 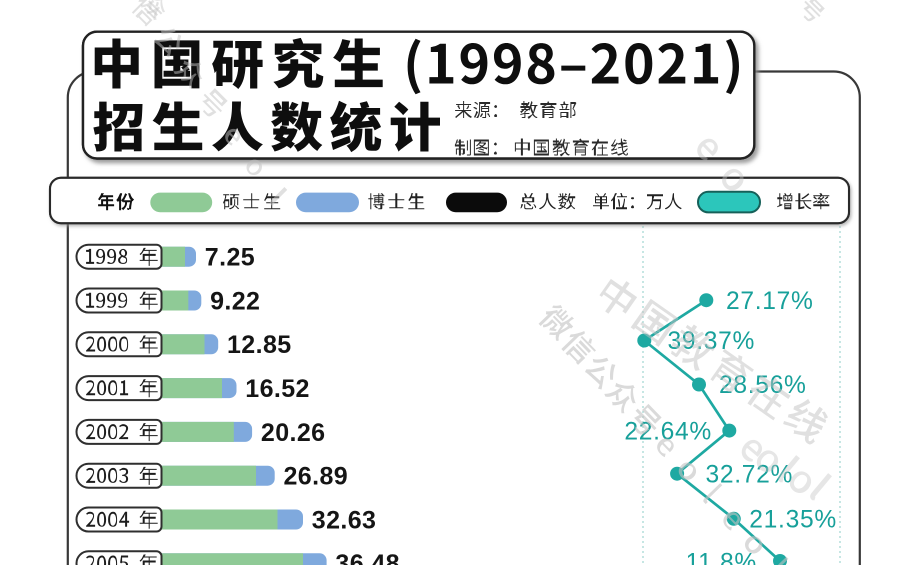 What do you see at coordinates (277, 389) in the screenshot?
I see `svg-text: 16.52` at bounding box center [277, 389].